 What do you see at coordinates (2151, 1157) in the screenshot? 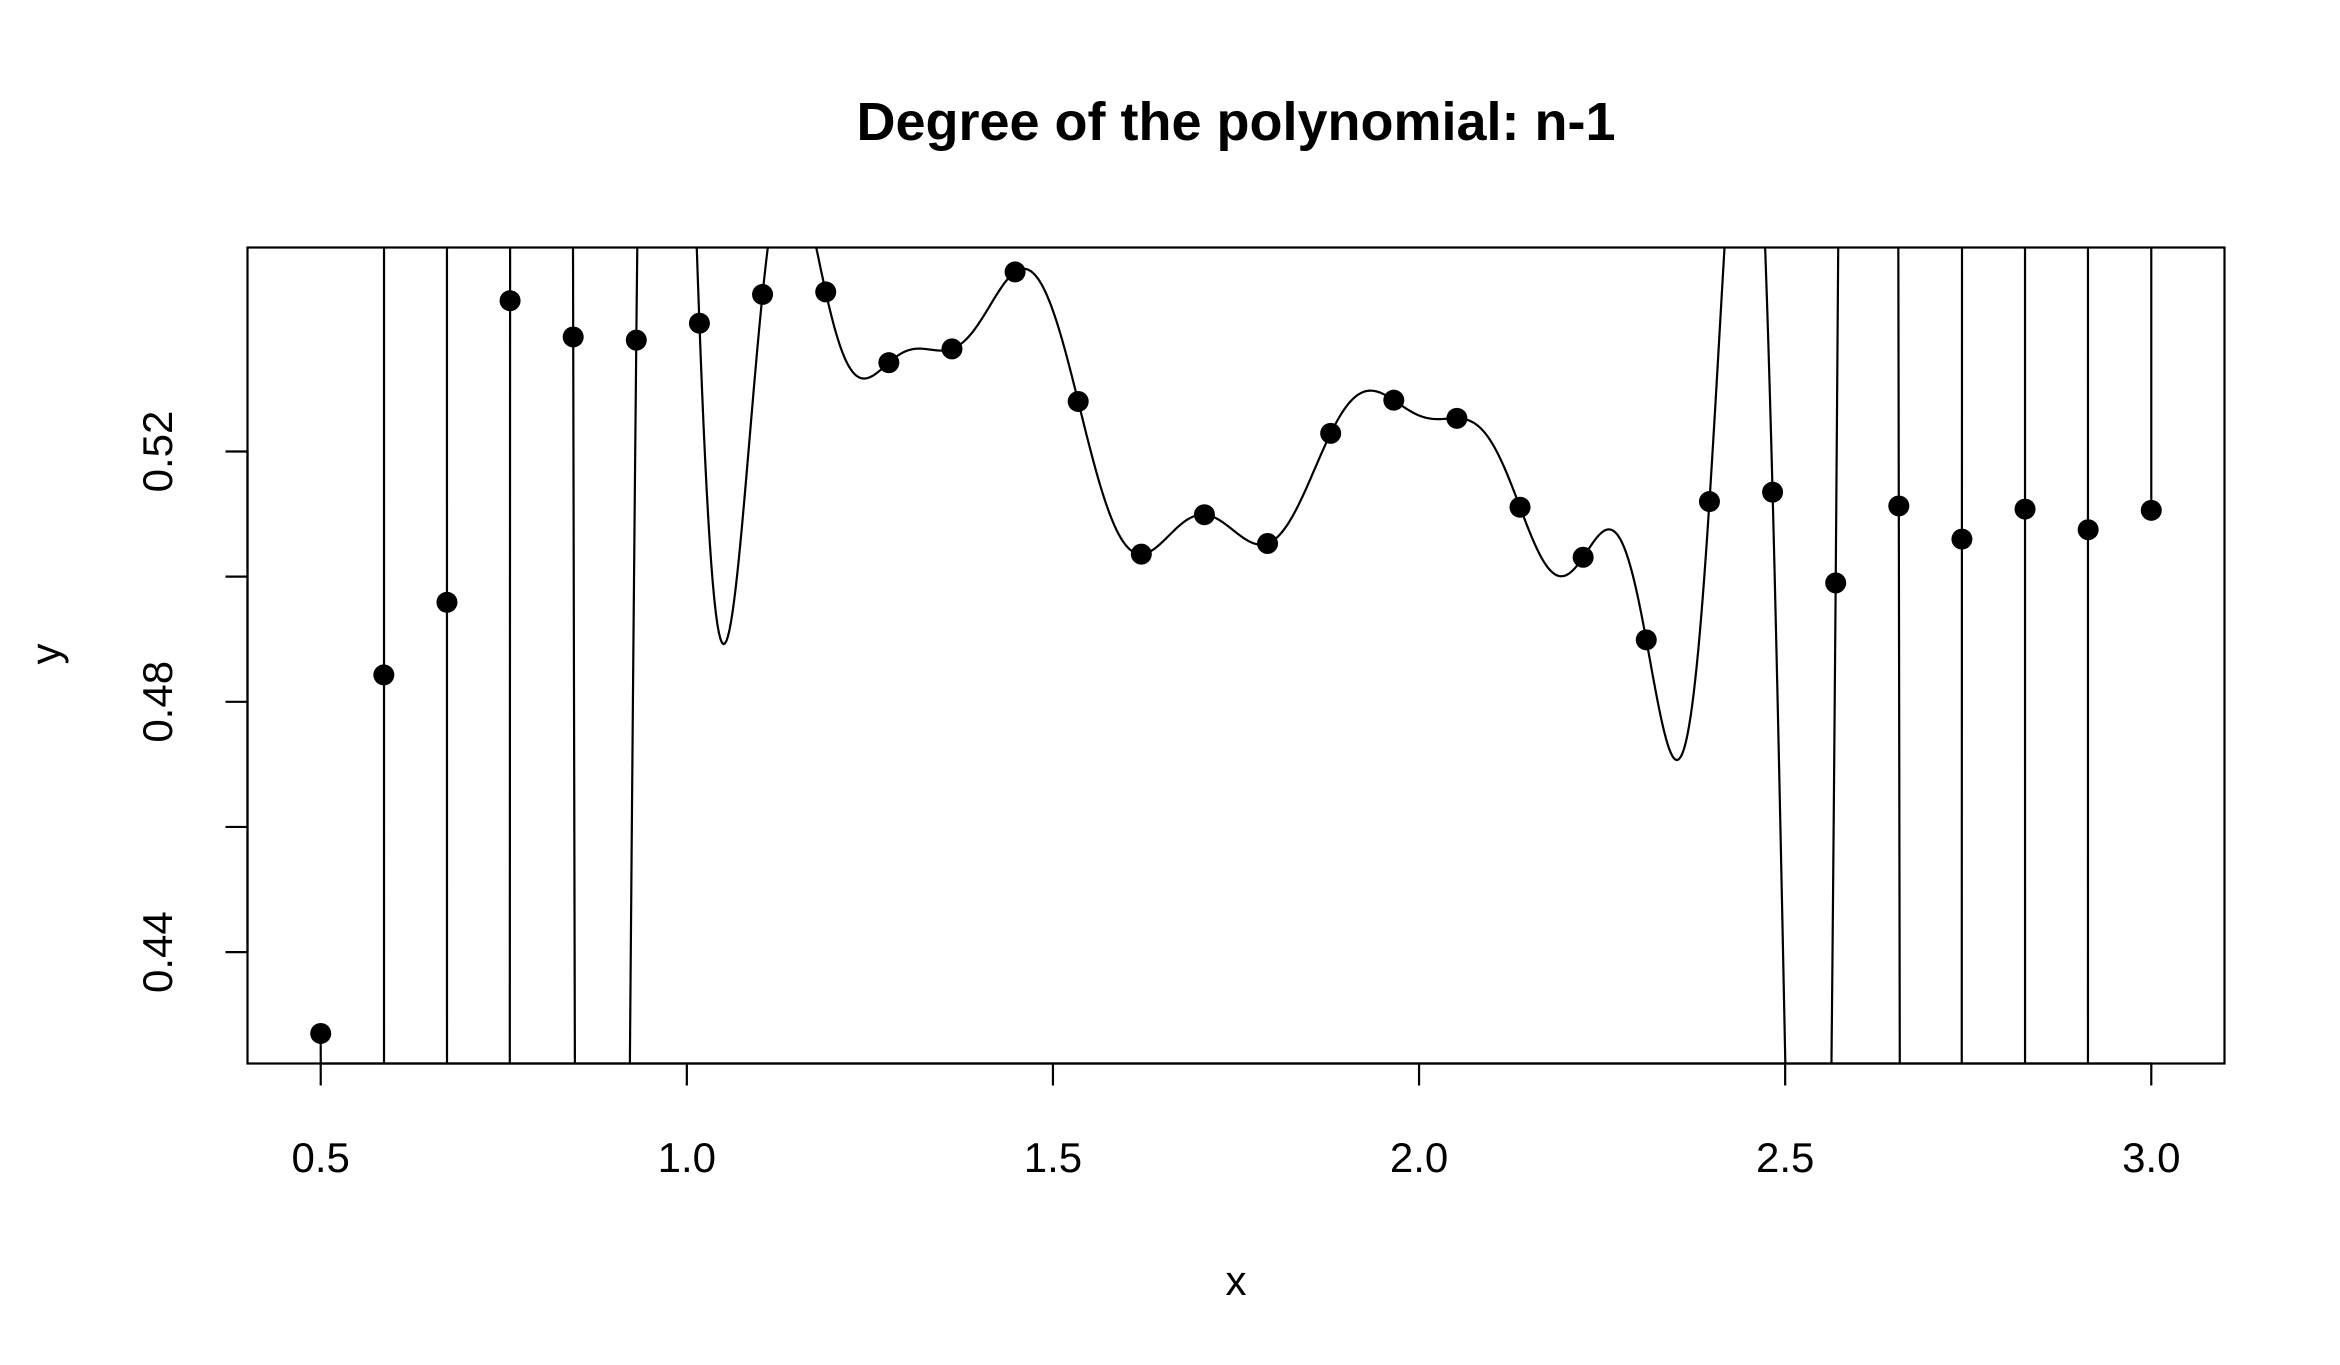
I see `x-tick-label: 3.0` at bounding box center [2151, 1157].